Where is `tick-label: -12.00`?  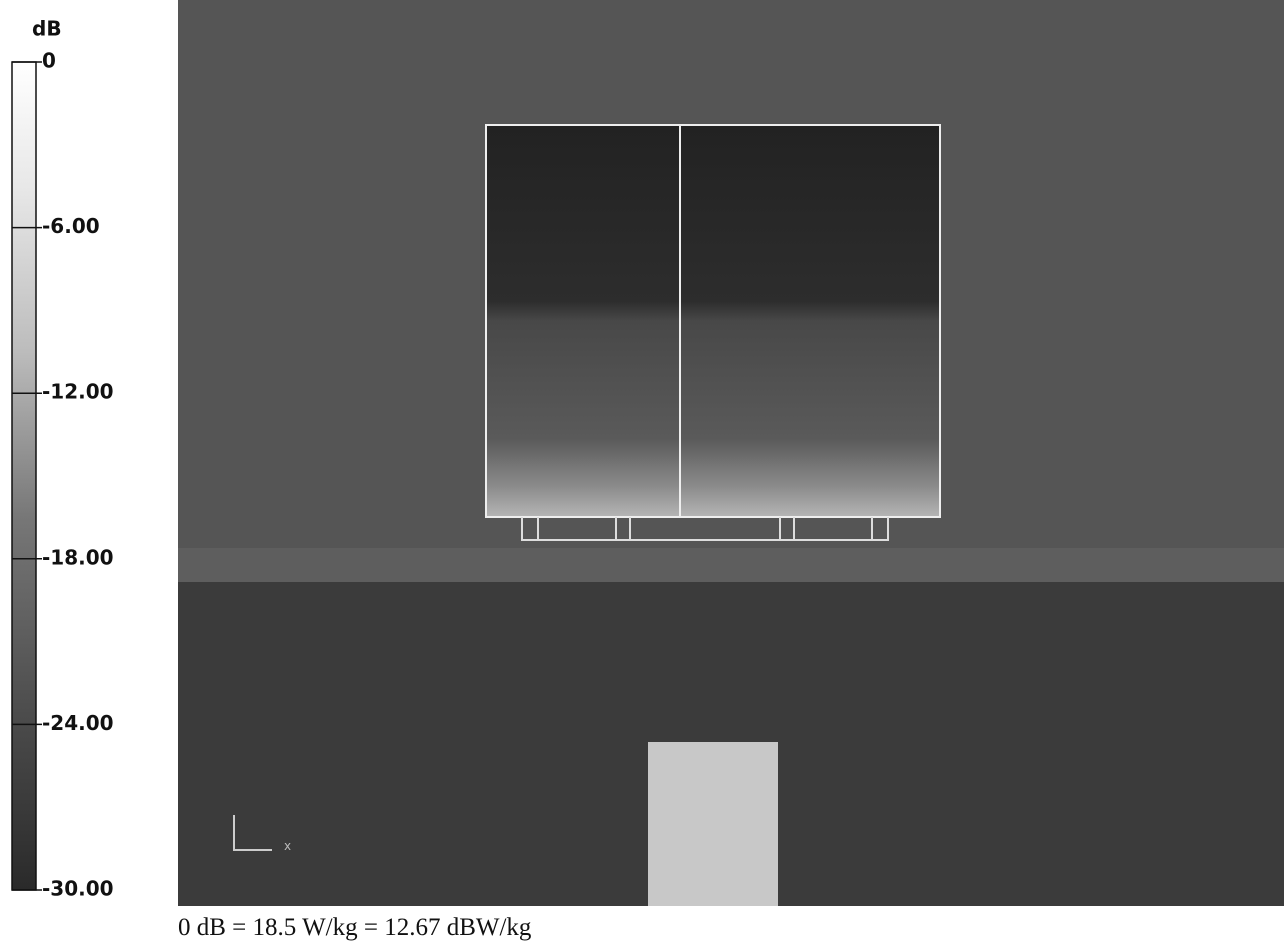
tick-label: -12.00 is located at coordinates (78, 392).